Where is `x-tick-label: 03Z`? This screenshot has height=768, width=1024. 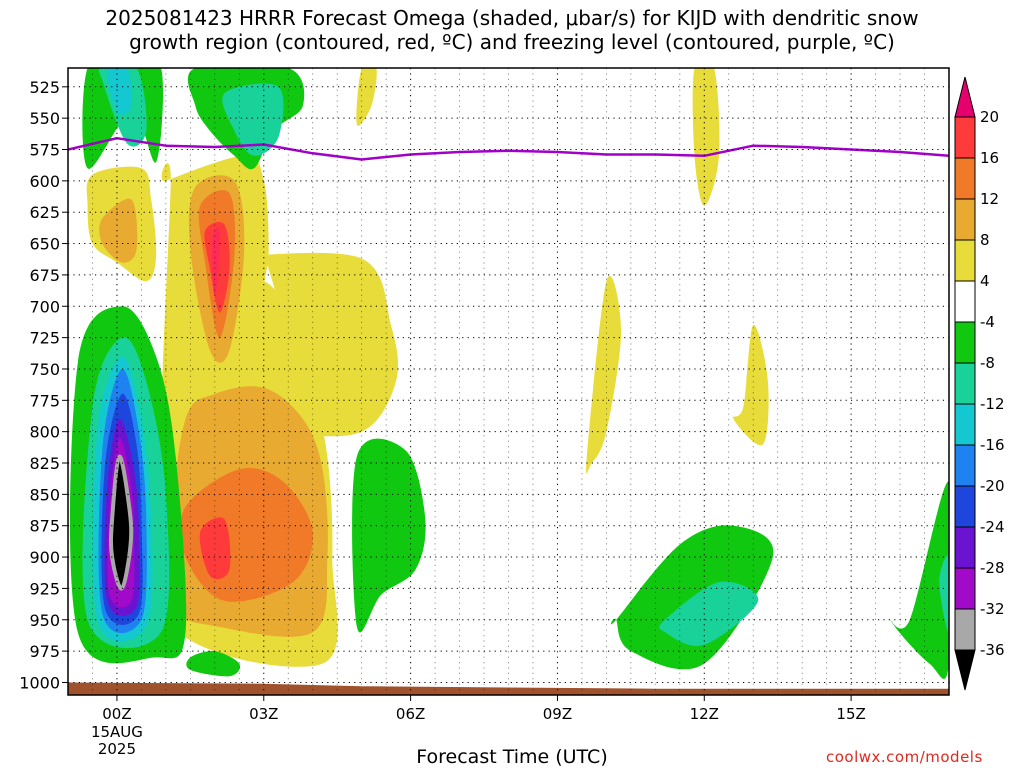
x-tick-label: 03Z is located at coordinates (263, 714).